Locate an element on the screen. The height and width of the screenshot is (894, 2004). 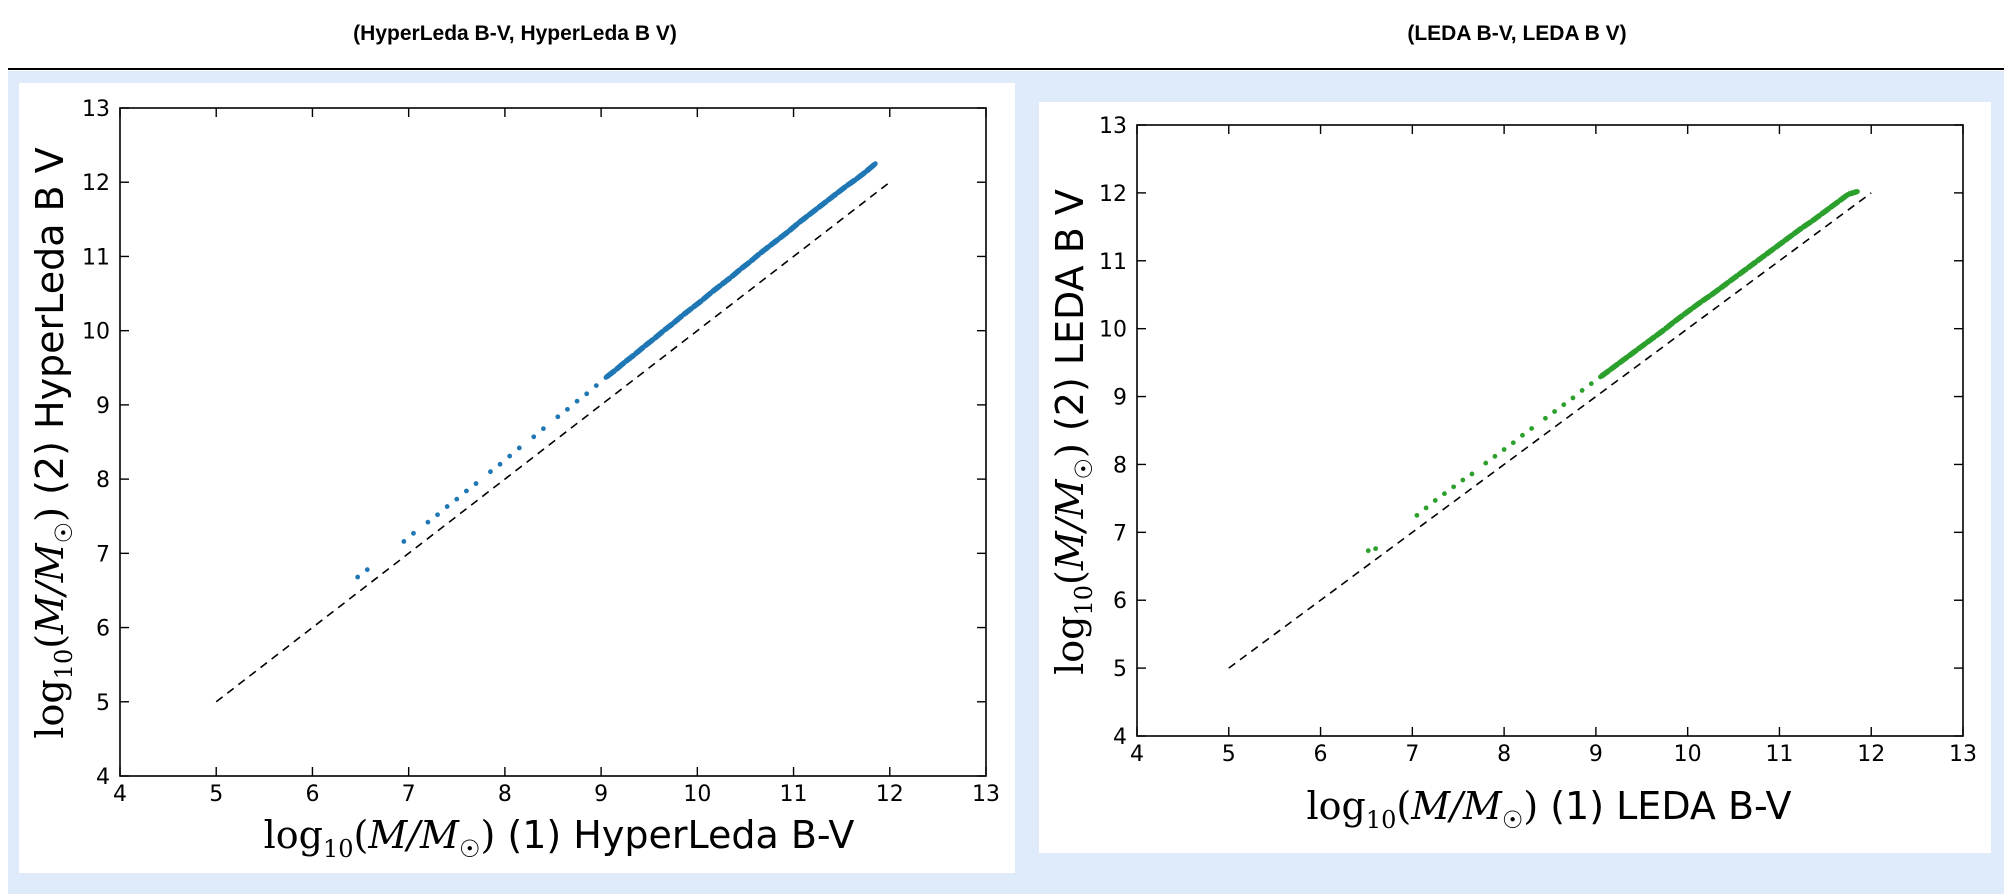
left-panel-title: (HyperLeda B-V, HyperLeda B V) is located at coordinates (515, 33).